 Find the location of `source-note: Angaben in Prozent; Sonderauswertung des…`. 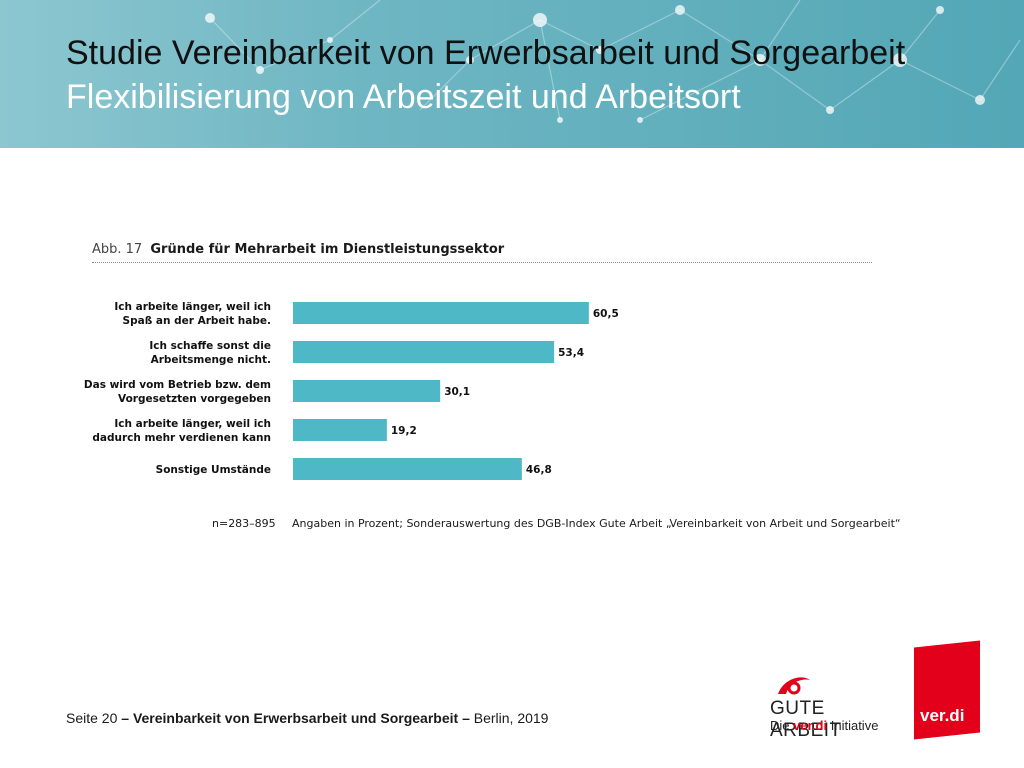

source-note: Angaben in Prozent; Sonderauswertung des… is located at coordinates (596, 523).